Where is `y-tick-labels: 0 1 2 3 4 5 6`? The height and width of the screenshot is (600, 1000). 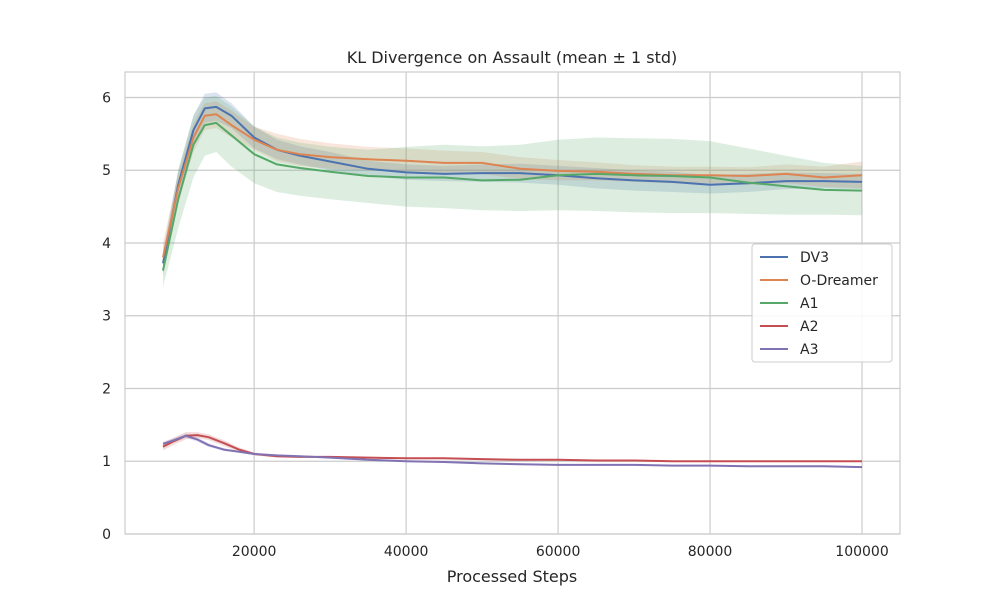
y-tick-labels: 0 1 2 3 4 5 6 is located at coordinates (106, 316).